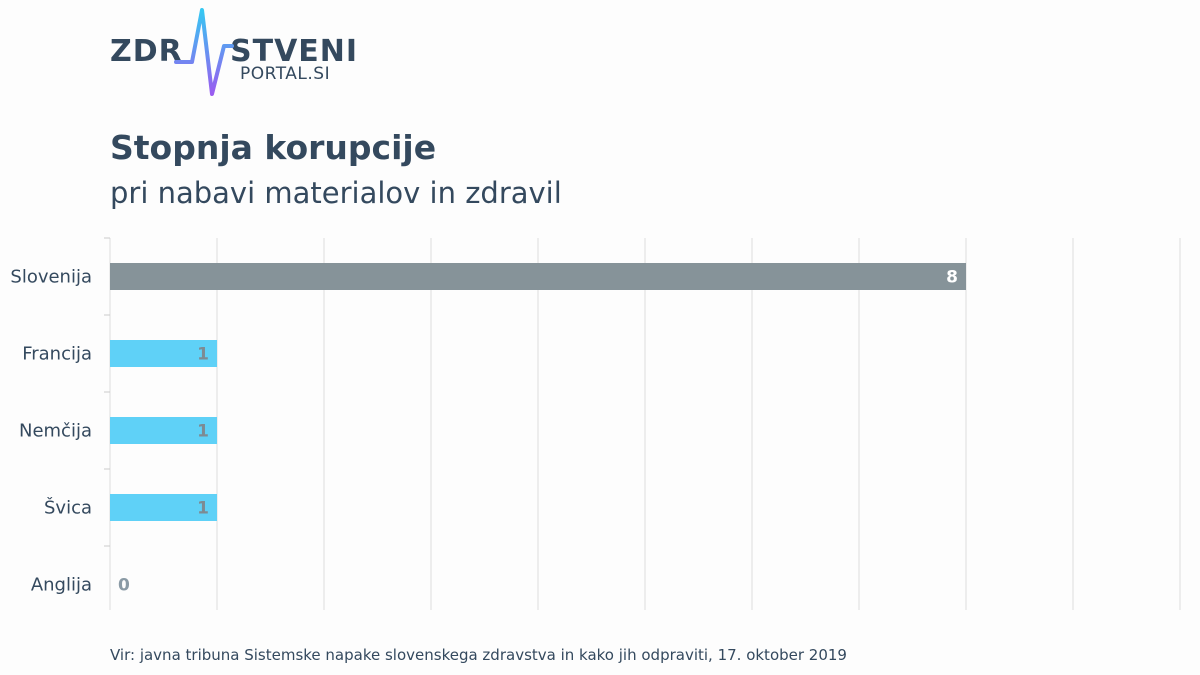 This screenshot has width=1200, height=675. Describe the element at coordinates (952, 278) in the screenshot. I see `data-label: 8` at that location.